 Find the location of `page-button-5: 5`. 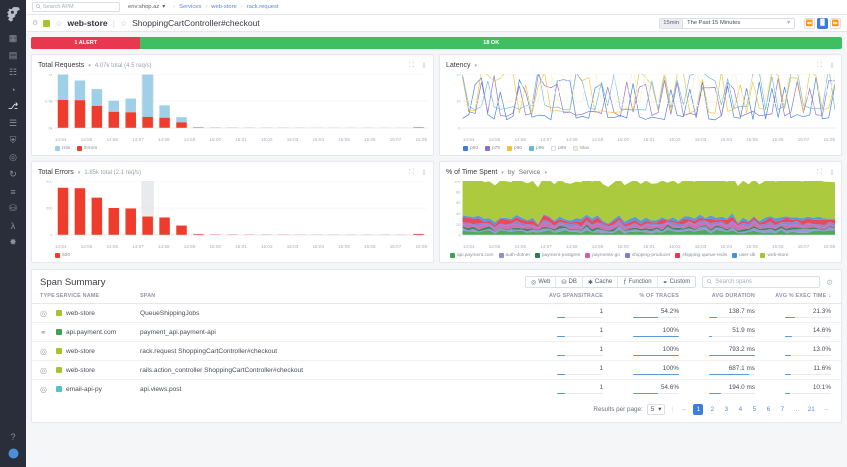

page-button-5: 5 is located at coordinates (754, 410).